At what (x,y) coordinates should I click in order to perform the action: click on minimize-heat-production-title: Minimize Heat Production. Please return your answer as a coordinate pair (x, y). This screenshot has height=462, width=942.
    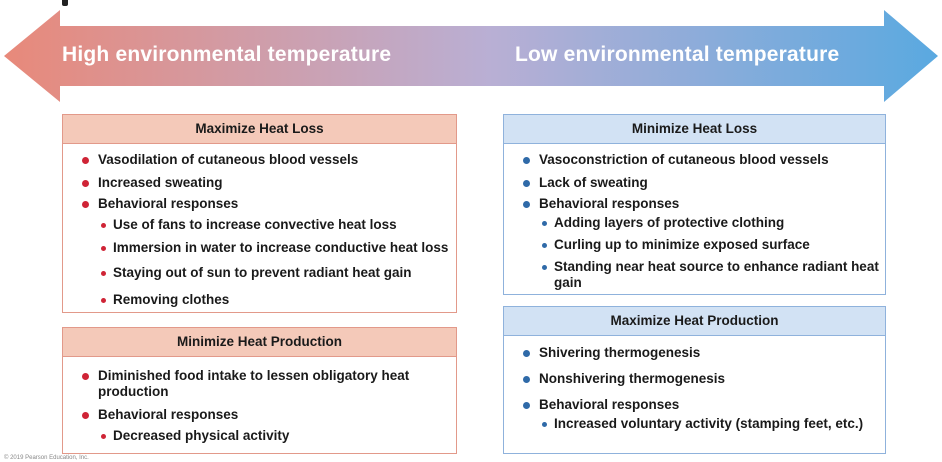
    Looking at the image, I should click on (259, 342).